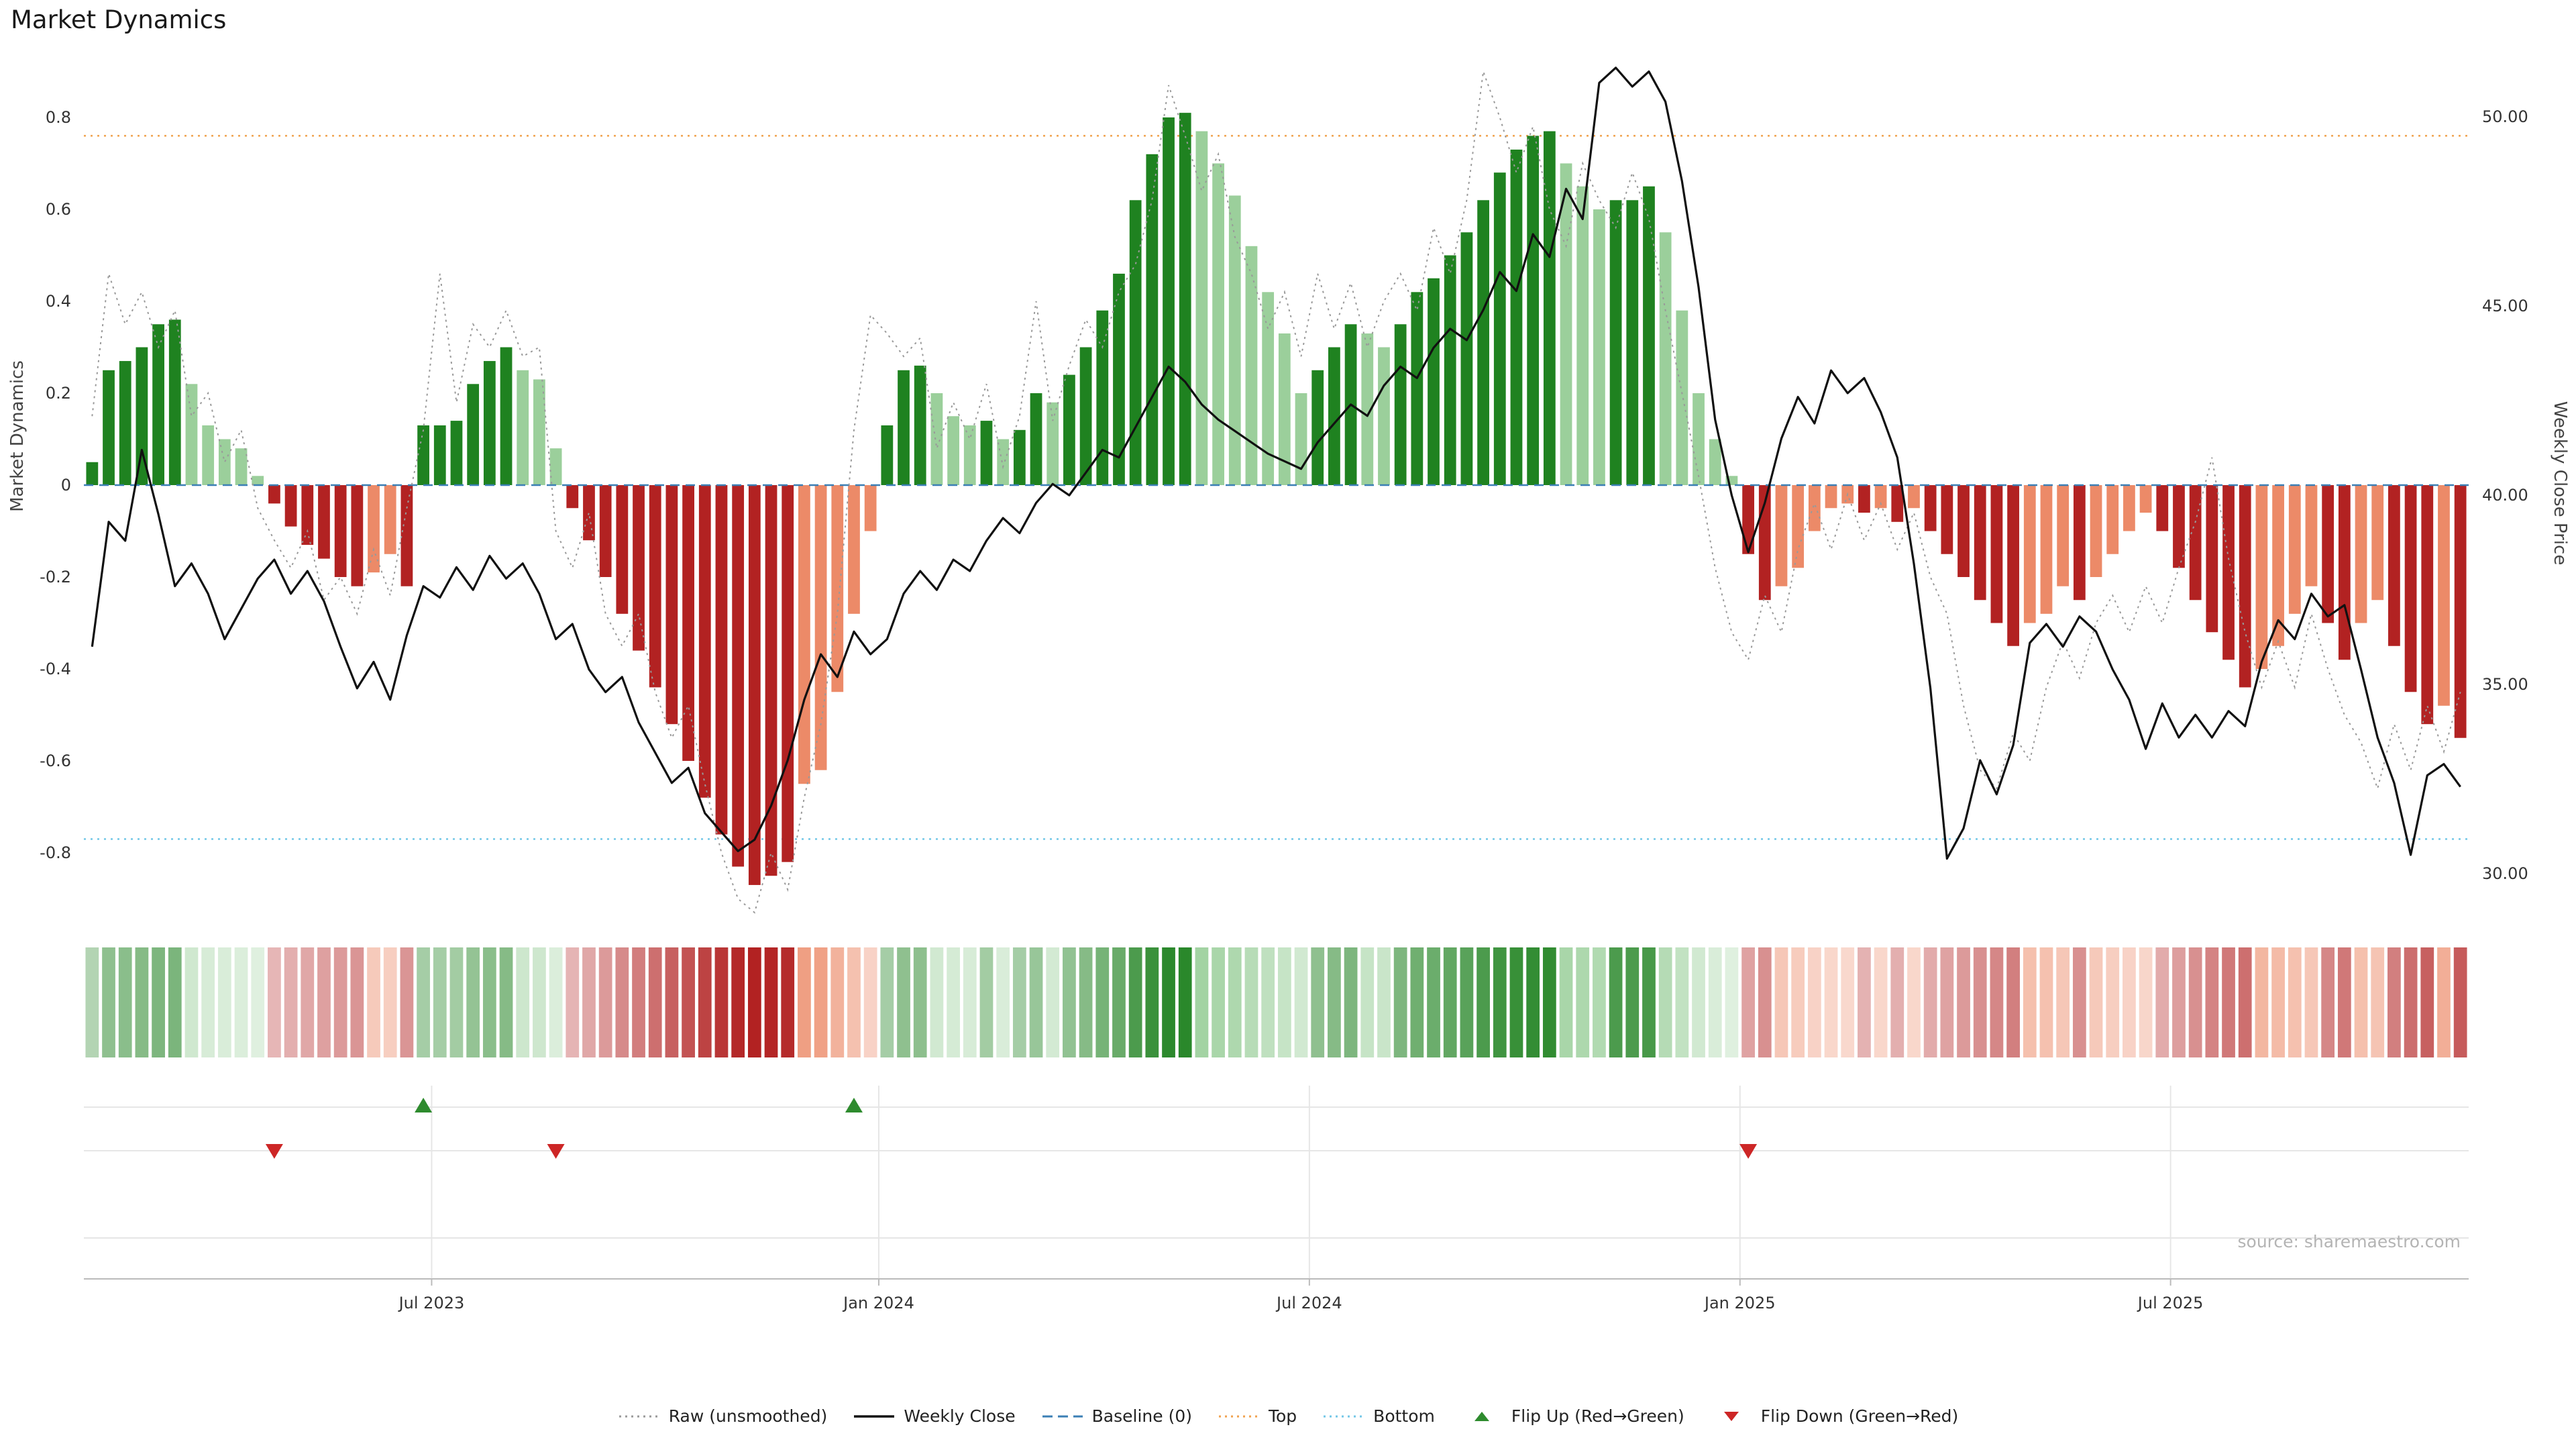 The height and width of the screenshot is (1452, 2576). What do you see at coordinates (1238, 1416) in the screenshot?
I see `legend-swatch-dotted-line` at bounding box center [1238, 1416].